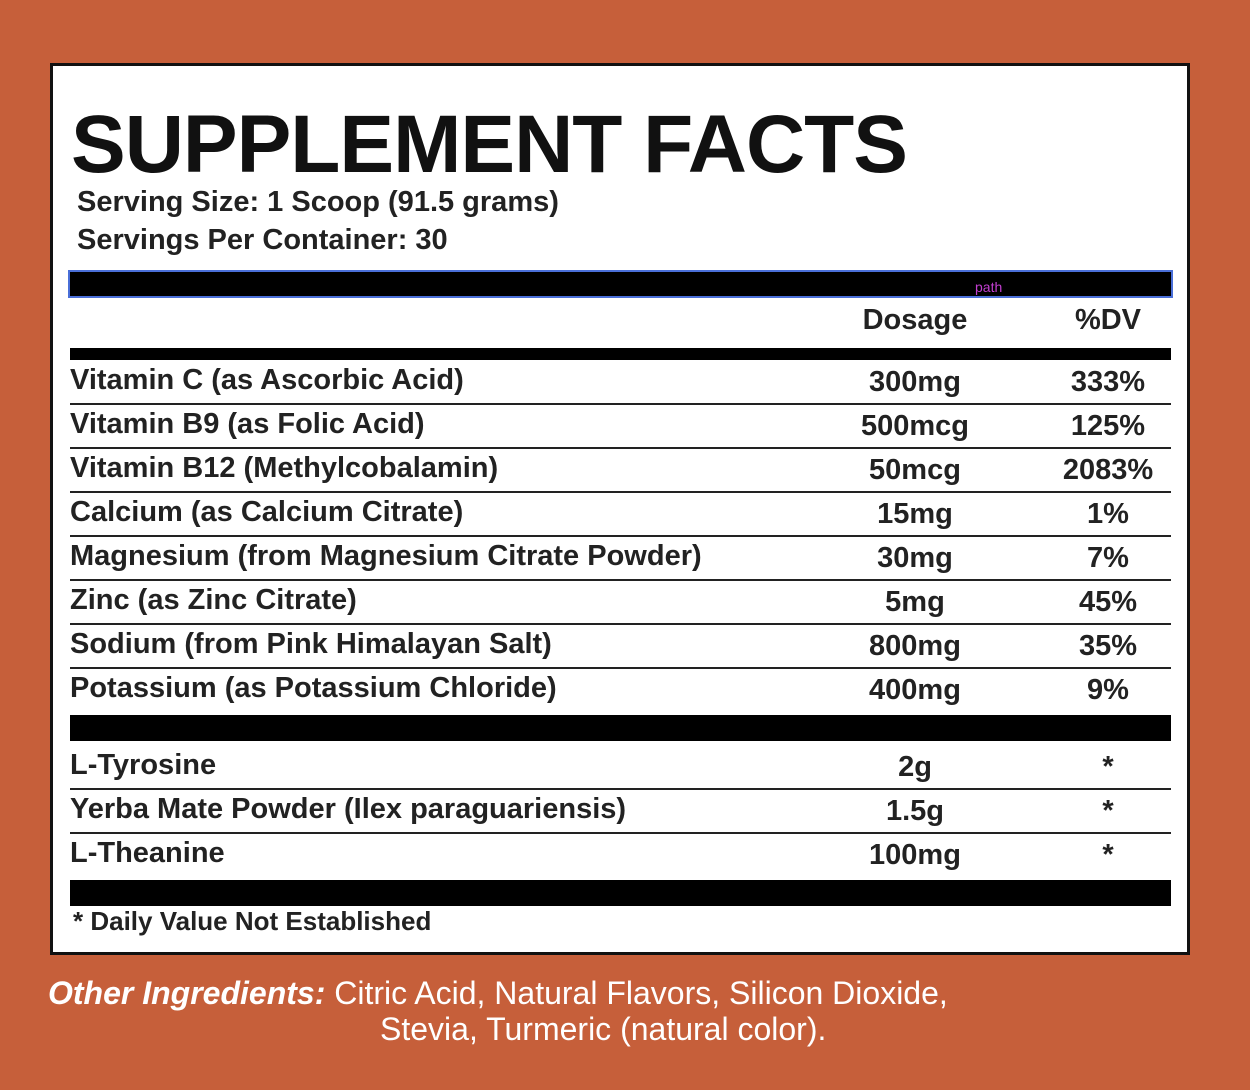  Describe the element at coordinates (915, 558) in the screenshot. I see `dosage: 30mg` at that location.